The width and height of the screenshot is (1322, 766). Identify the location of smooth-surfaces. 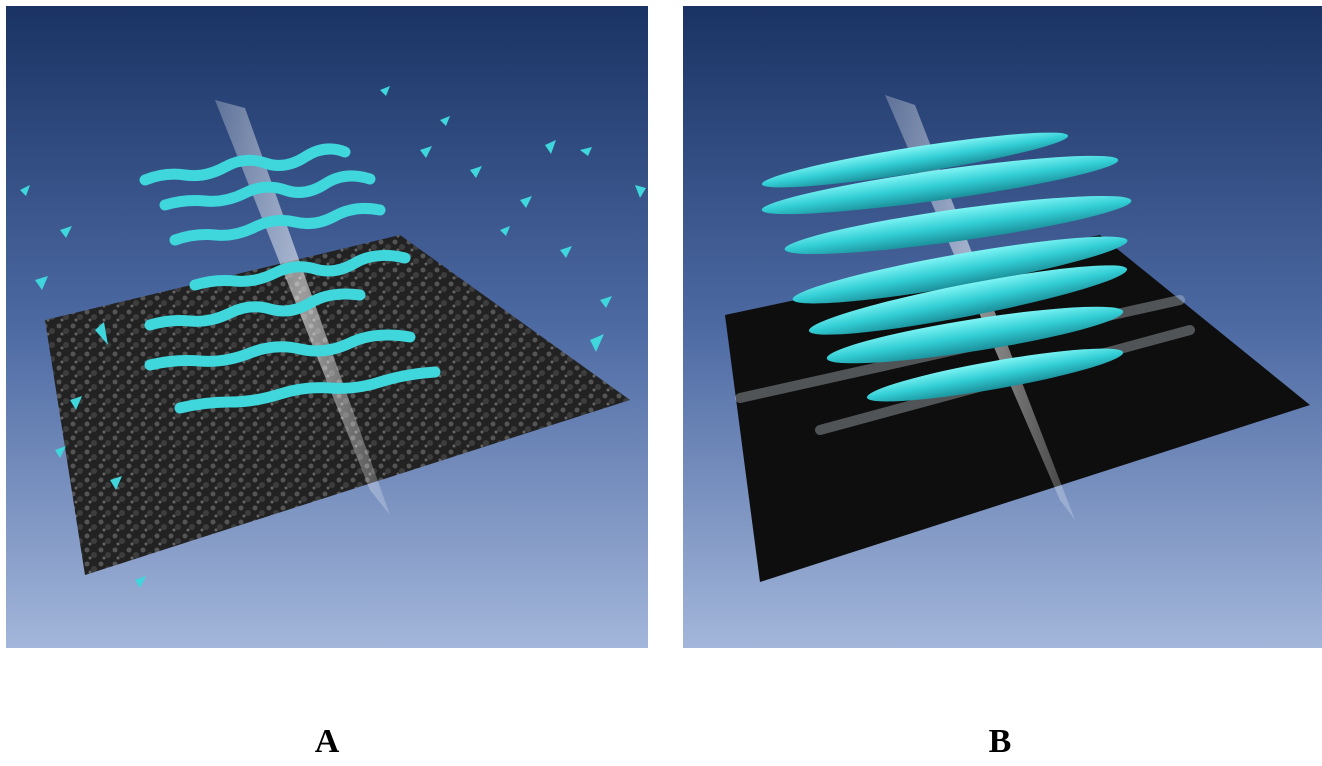
(946, 267).